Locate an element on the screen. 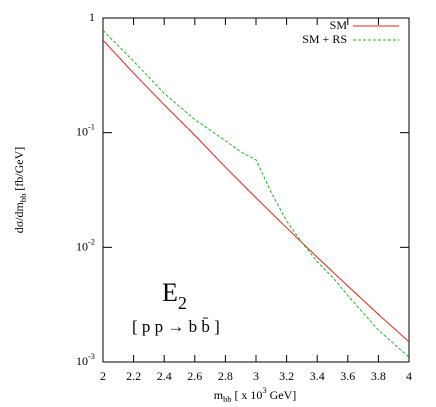 This screenshot has height=407, width=436. x-tick-label: 2.2 is located at coordinates (133, 376).